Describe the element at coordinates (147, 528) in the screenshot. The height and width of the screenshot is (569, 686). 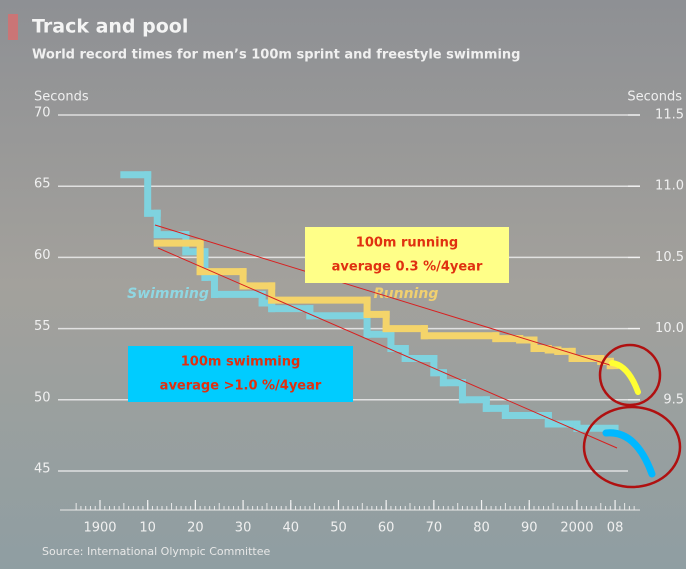
I see `x-tick-label: 10` at that location.